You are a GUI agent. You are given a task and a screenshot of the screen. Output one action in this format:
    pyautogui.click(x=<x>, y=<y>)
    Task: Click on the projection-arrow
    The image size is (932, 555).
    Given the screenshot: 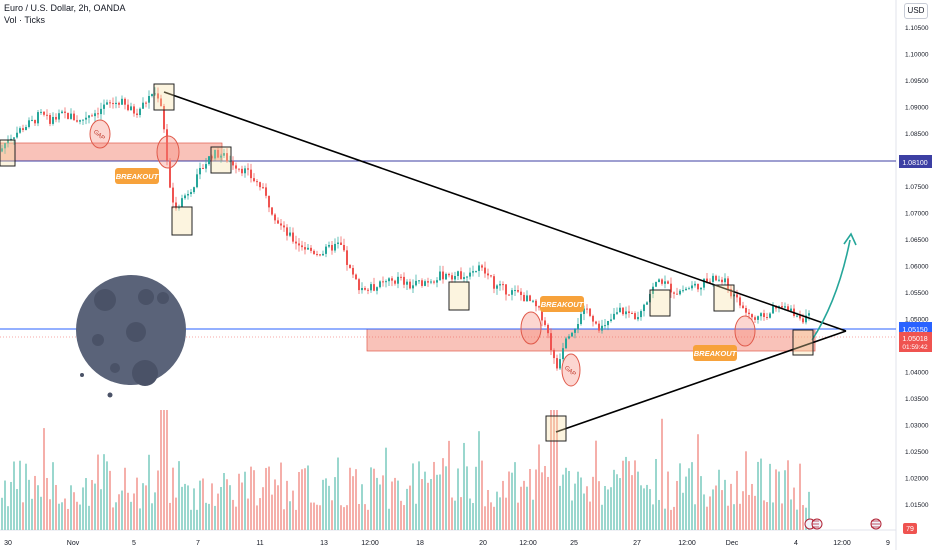 What is the action you would take?
    pyautogui.click(x=831, y=290)
    